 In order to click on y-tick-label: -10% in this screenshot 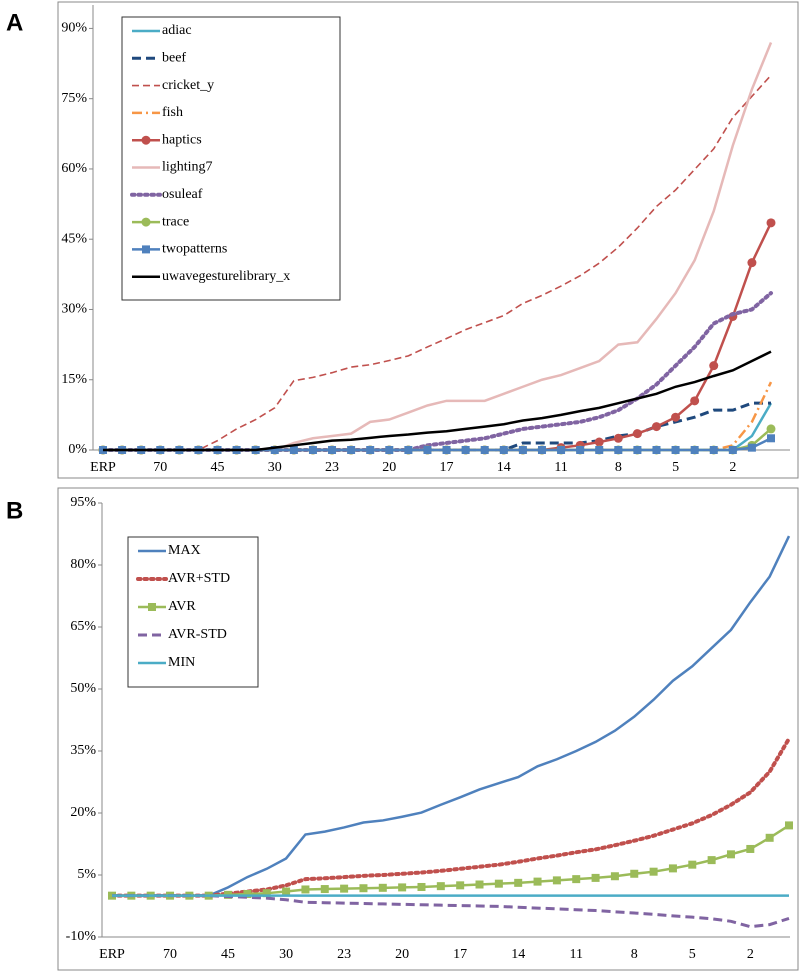, I will do `click(81, 936)`.